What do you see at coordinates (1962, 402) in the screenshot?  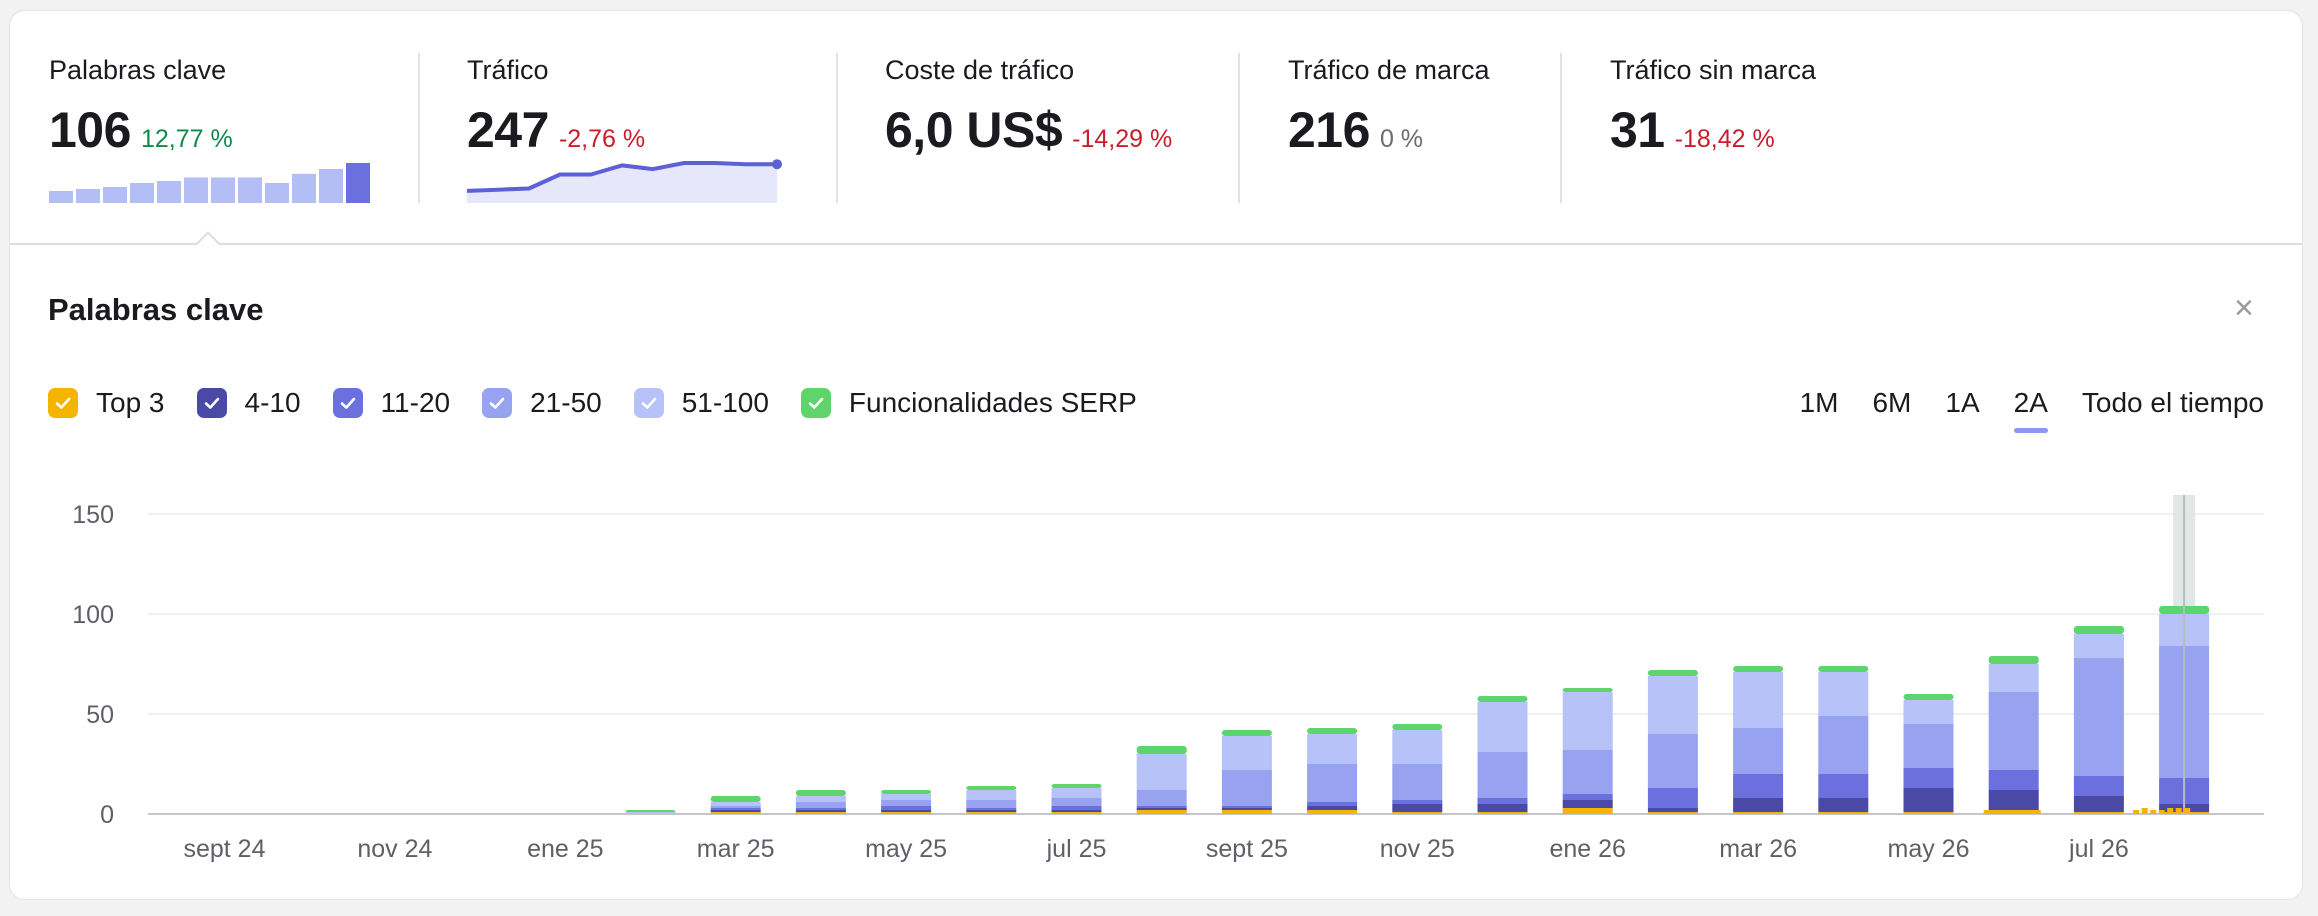 I see `range-1a: 1A` at bounding box center [1962, 402].